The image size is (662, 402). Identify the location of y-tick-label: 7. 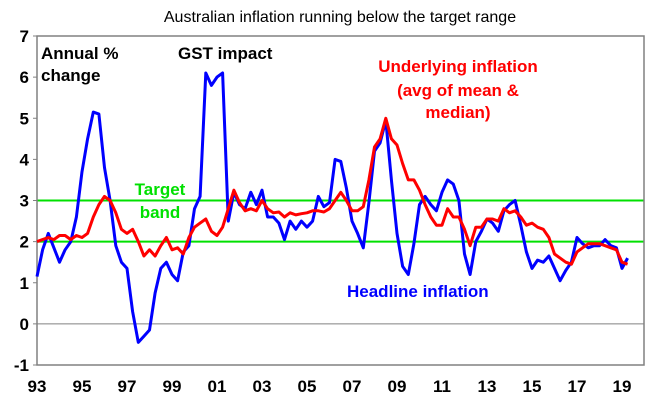
(24, 36).